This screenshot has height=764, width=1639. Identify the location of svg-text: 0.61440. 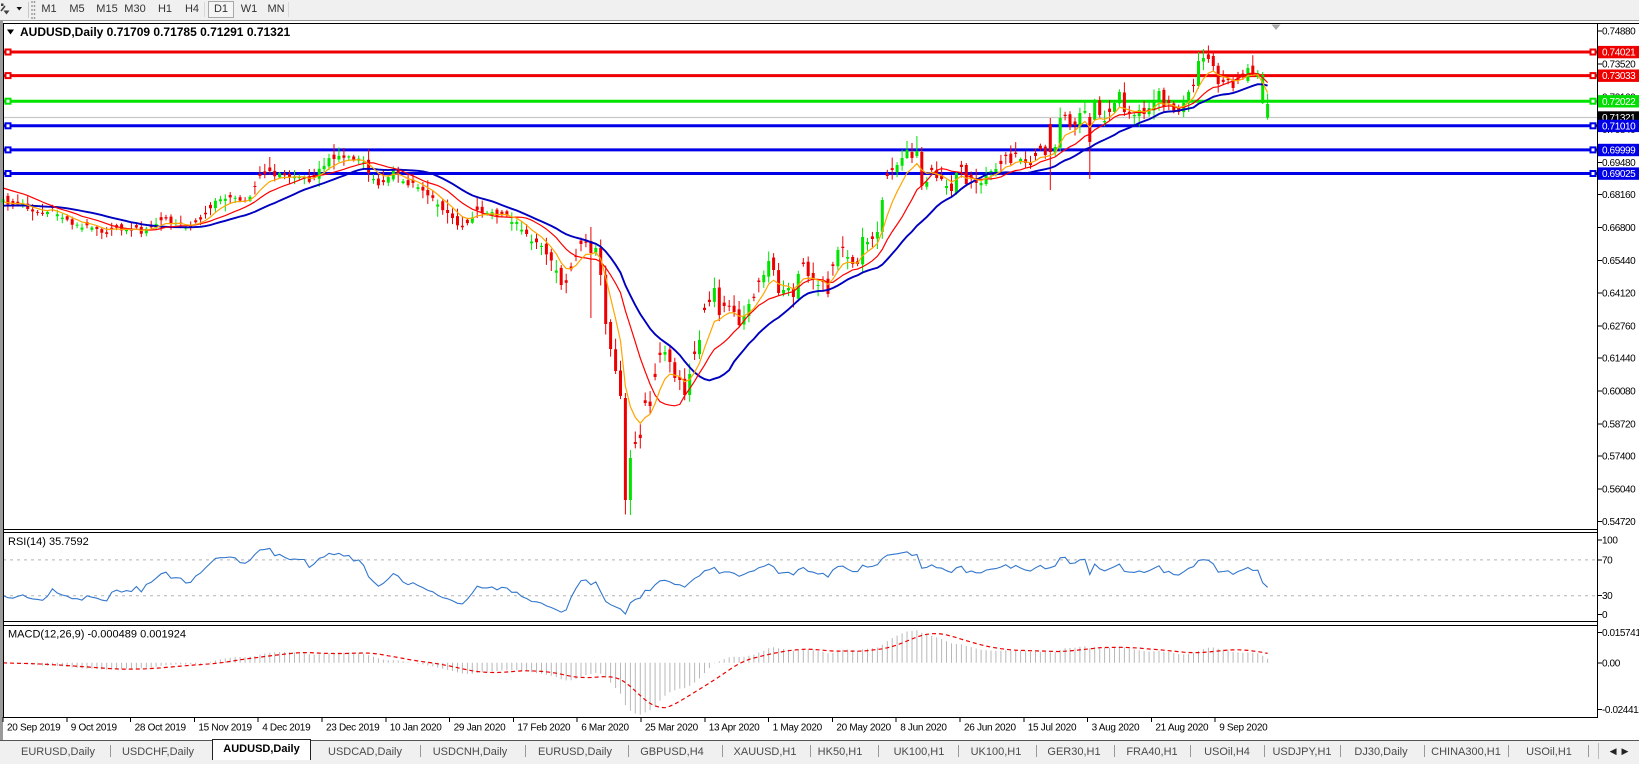
(1619, 358).